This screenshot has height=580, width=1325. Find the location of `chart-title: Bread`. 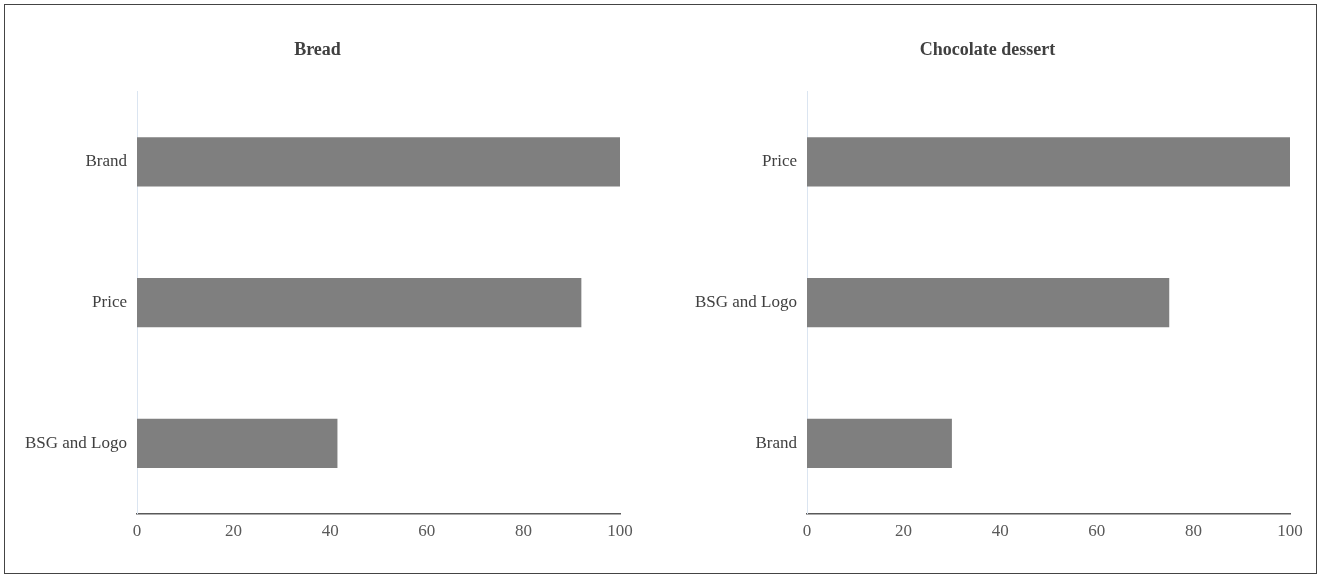

chart-title: Bread is located at coordinates (317, 49).